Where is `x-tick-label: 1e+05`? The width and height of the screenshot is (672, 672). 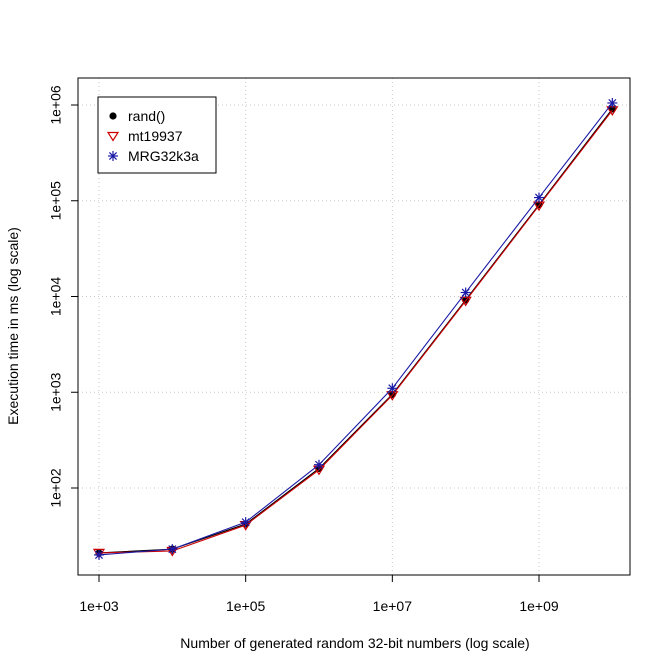
x-tick-label: 1e+05 is located at coordinates (246, 606).